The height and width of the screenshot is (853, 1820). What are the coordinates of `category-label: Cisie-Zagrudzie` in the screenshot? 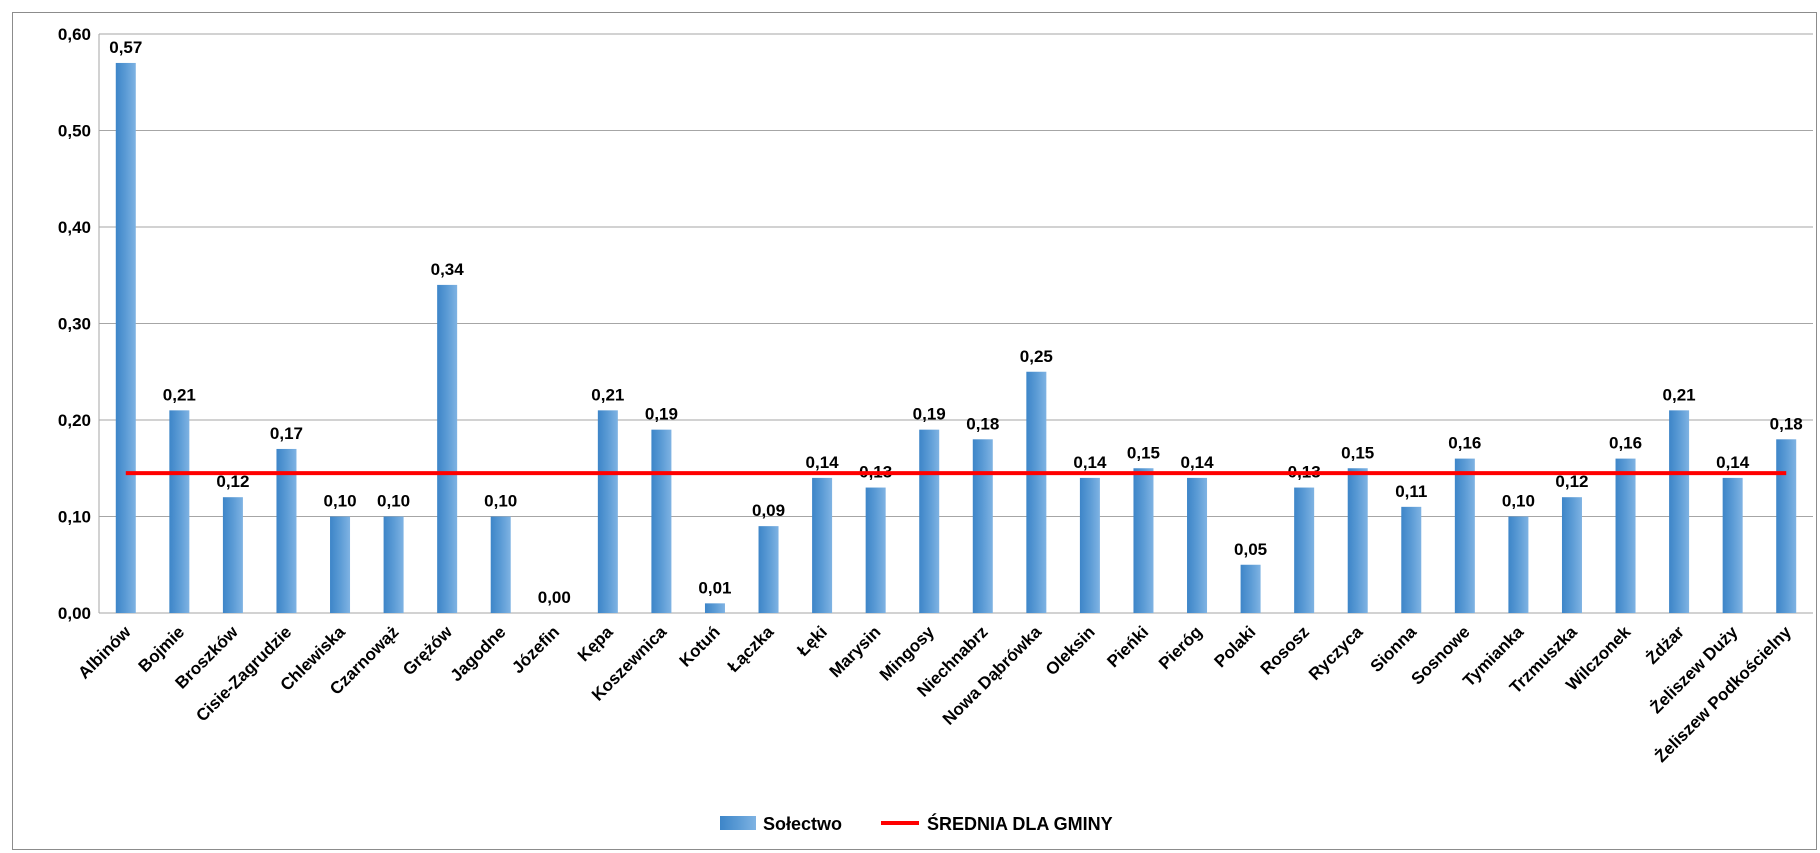 It's located at (243, 673).